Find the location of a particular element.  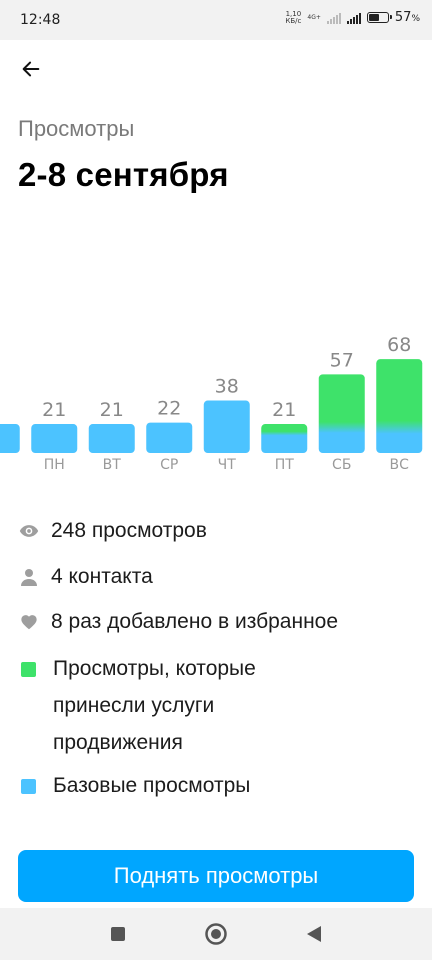

bar-7: 68 ВС is located at coordinates (399, 403).